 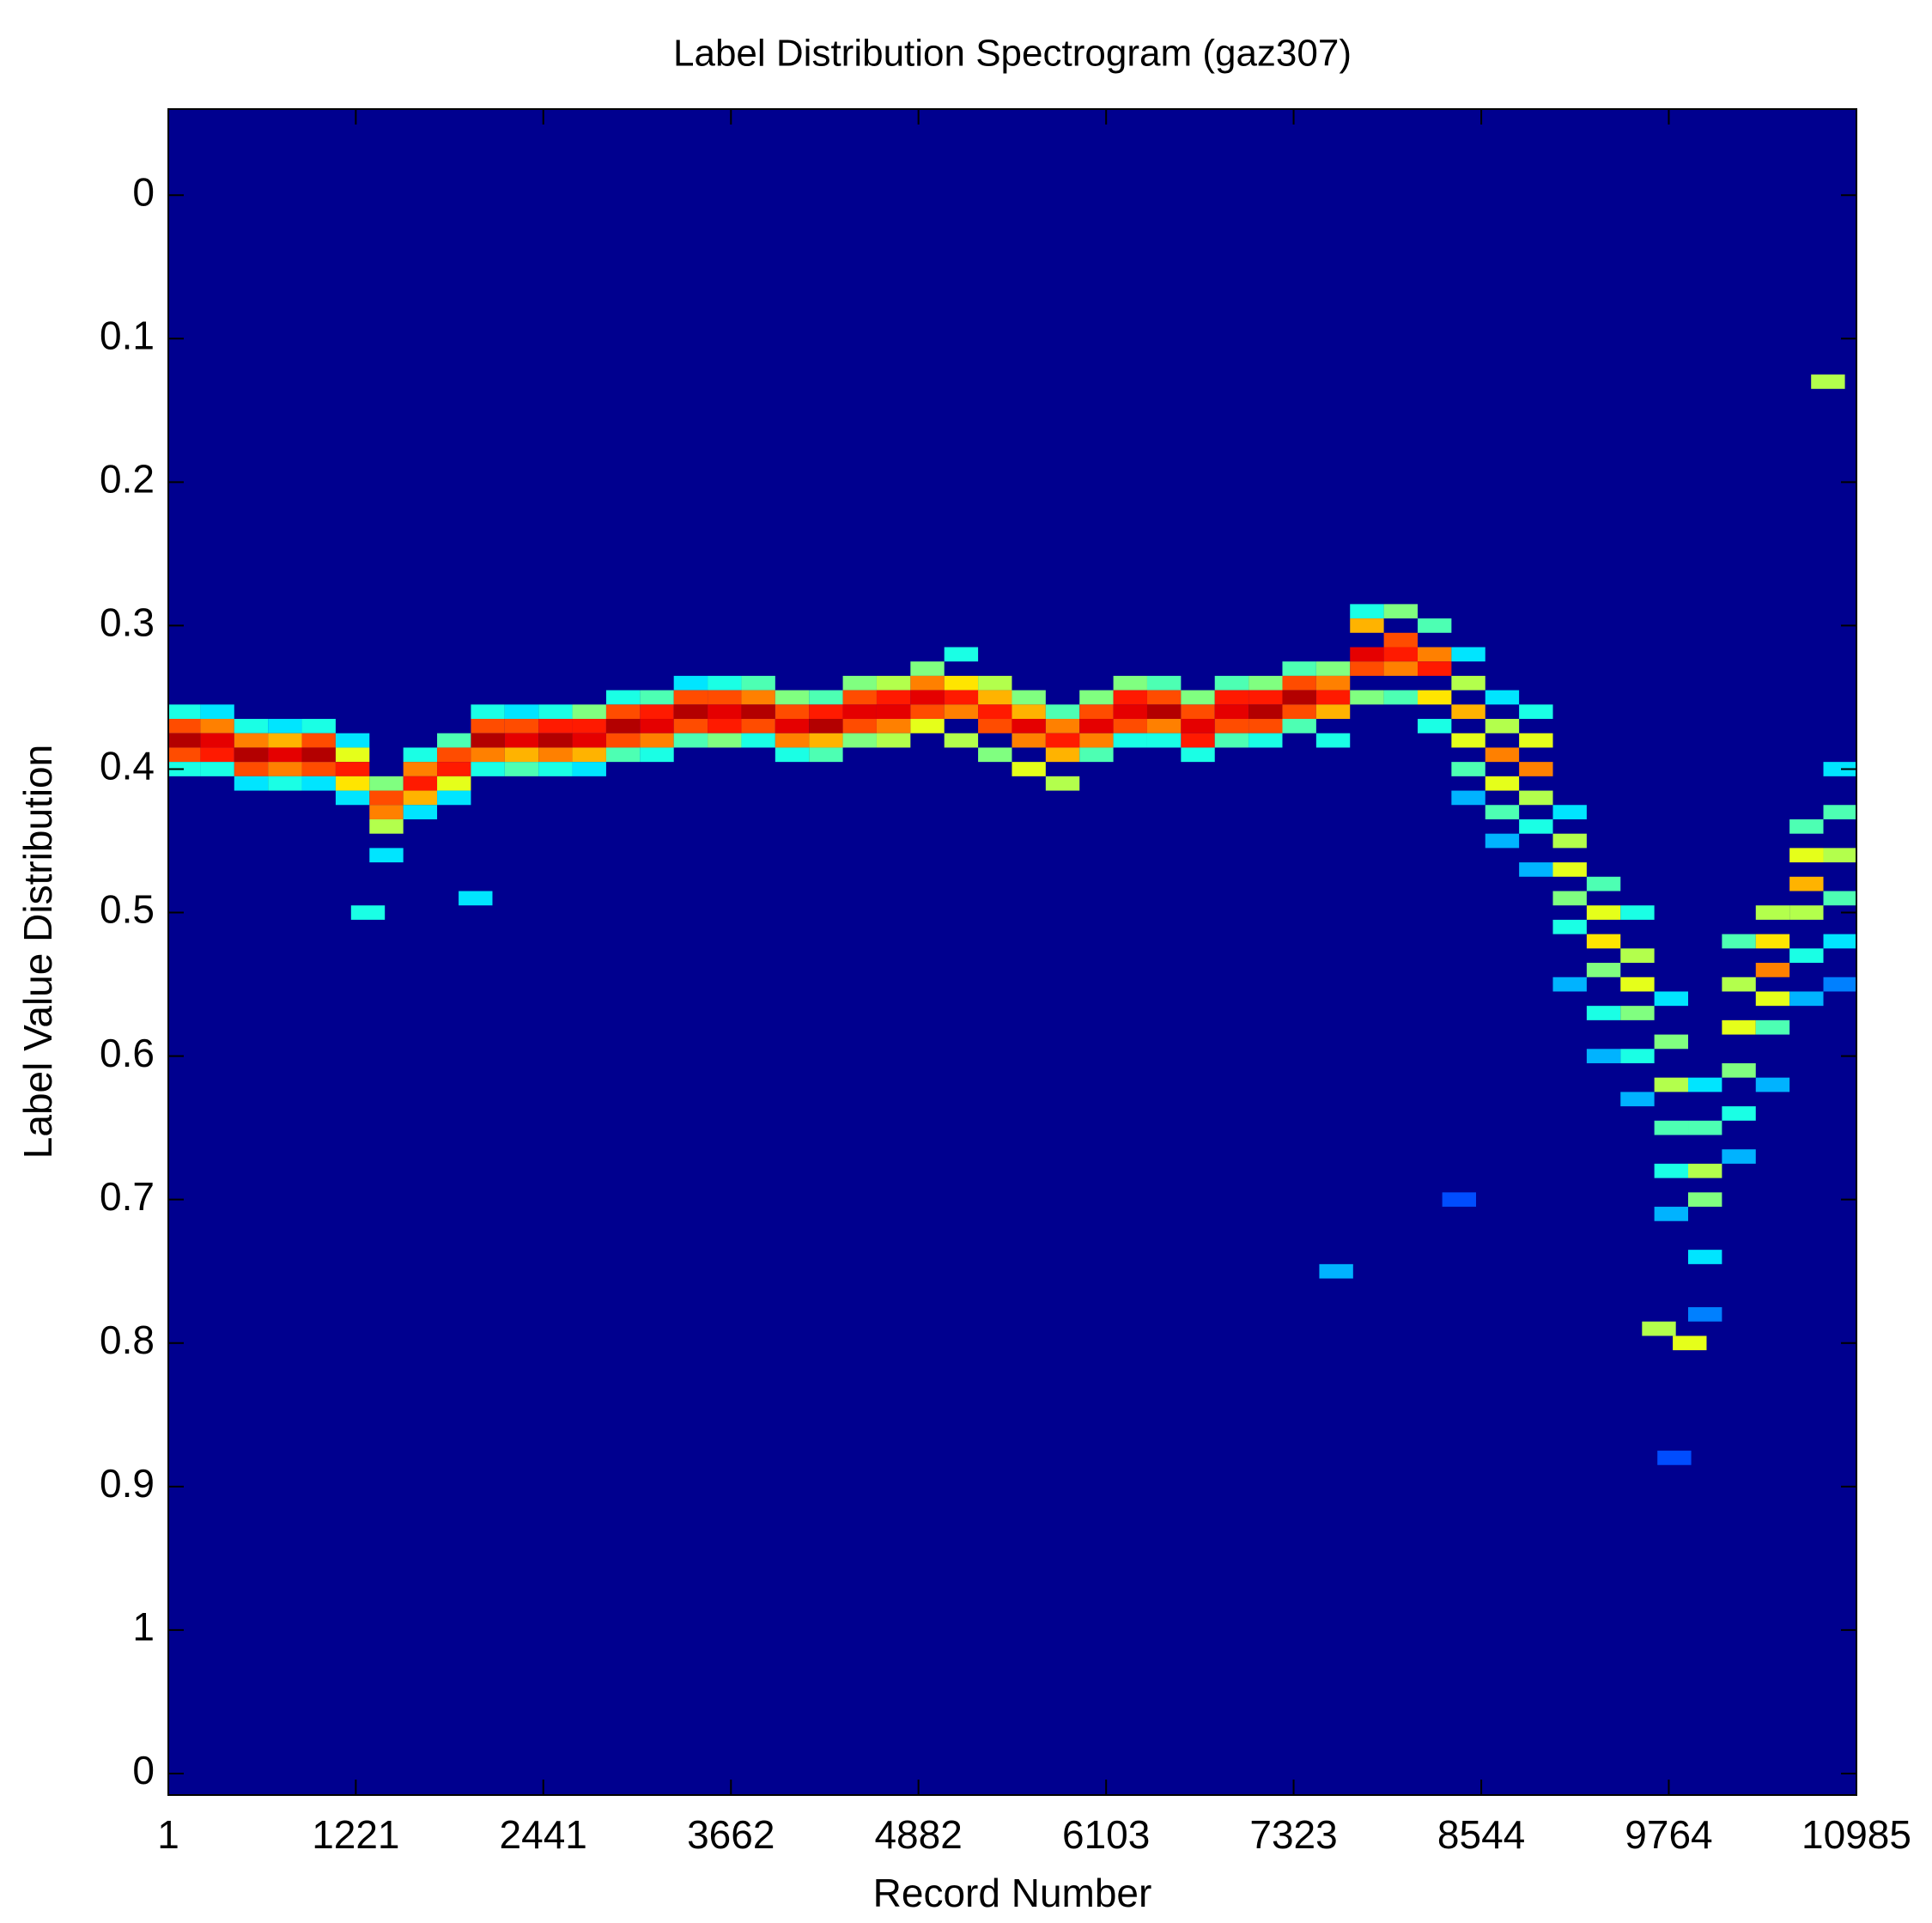 I want to click on x-tick-label: 6103, so click(x=1106, y=1834).